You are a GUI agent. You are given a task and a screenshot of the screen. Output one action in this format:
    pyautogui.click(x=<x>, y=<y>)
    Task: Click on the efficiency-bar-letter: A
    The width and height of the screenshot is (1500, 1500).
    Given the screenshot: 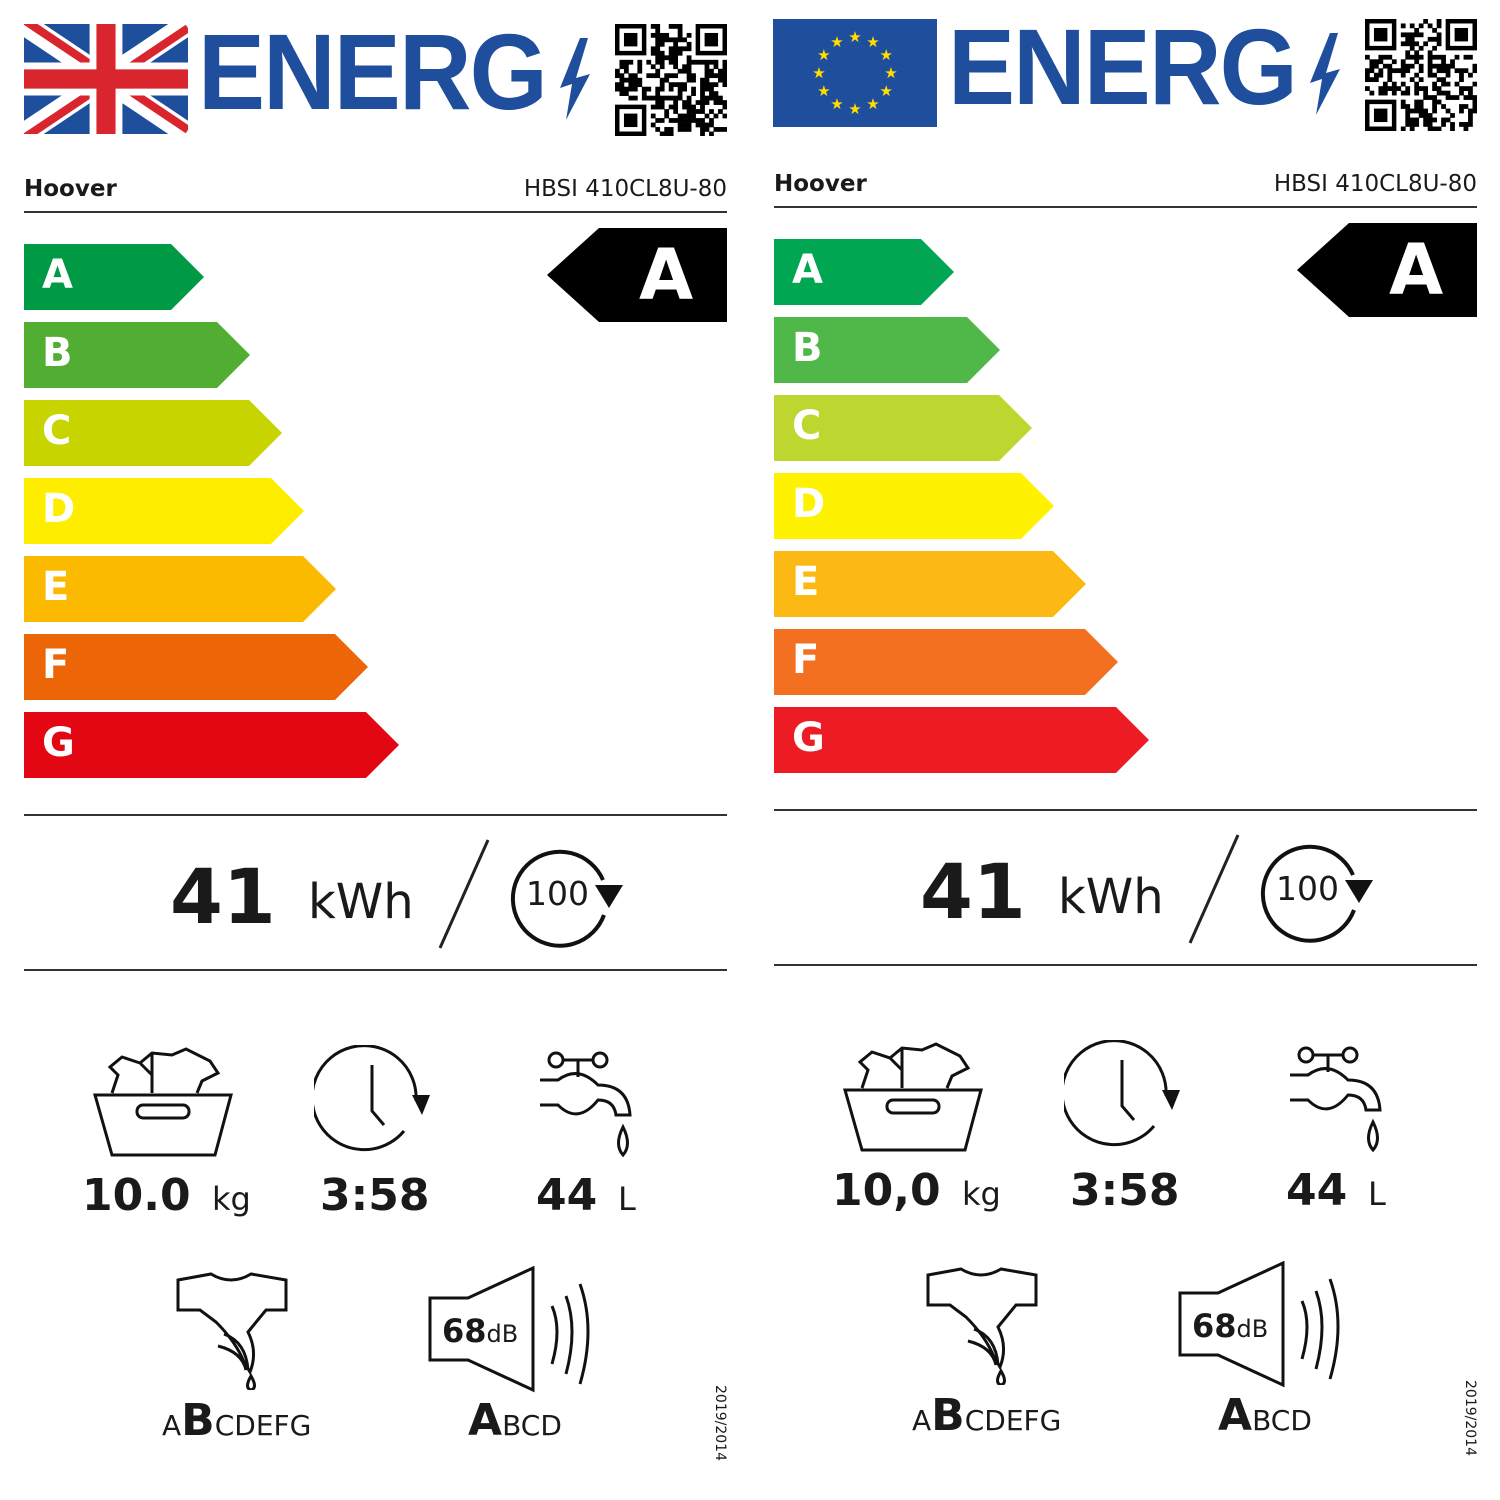 What is the action you would take?
    pyautogui.click(x=57, y=275)
    